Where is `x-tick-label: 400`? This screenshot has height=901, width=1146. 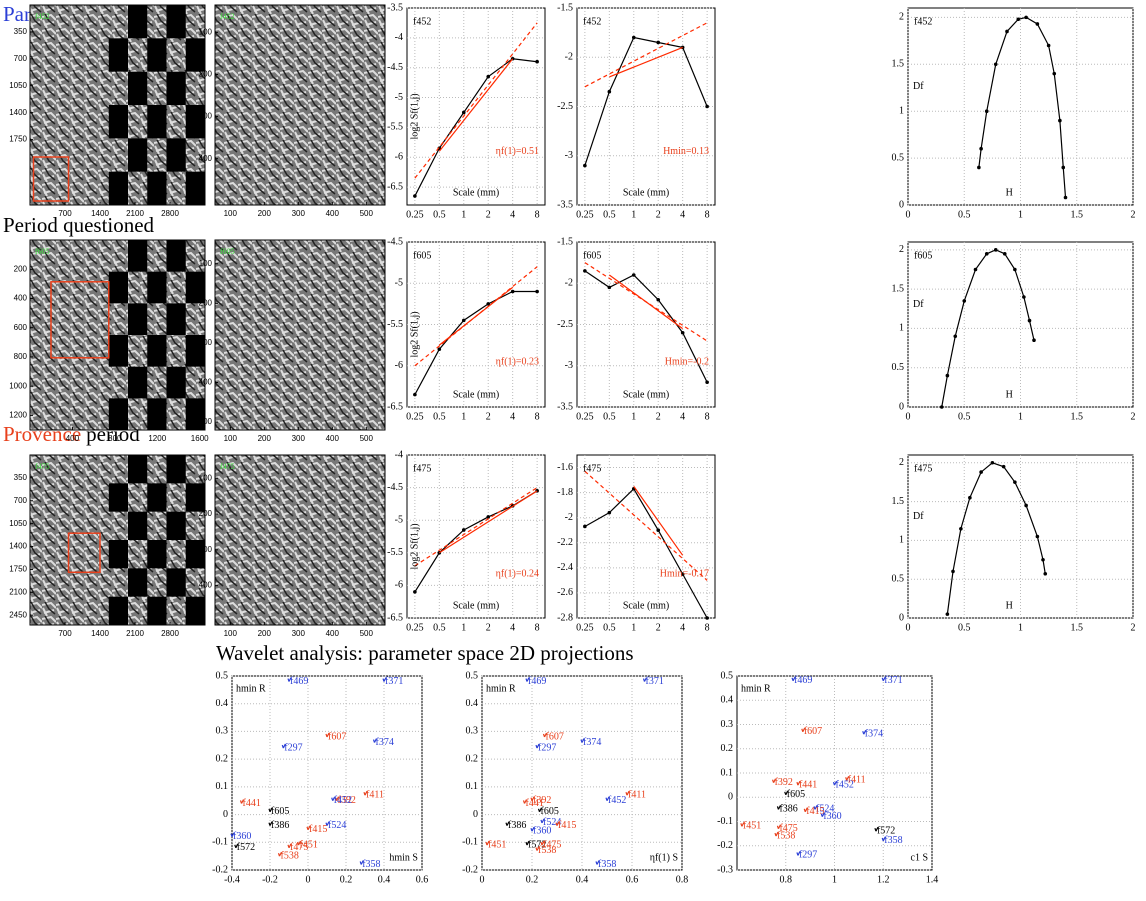 x-tick-label: 400 is located at coordinates (333, 438).